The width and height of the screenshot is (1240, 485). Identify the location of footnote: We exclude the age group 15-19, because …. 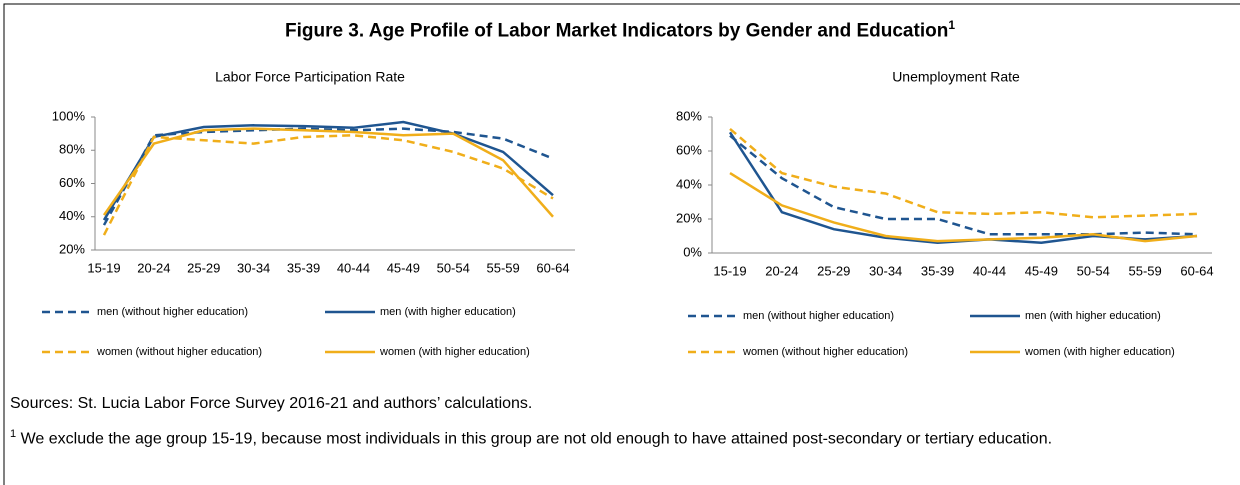
(536, 439).